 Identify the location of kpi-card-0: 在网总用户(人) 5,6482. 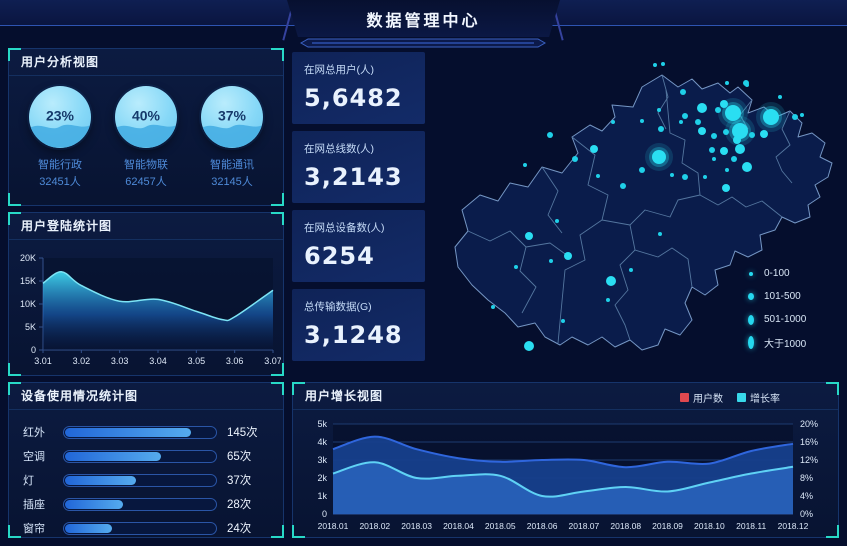
(358, 88).